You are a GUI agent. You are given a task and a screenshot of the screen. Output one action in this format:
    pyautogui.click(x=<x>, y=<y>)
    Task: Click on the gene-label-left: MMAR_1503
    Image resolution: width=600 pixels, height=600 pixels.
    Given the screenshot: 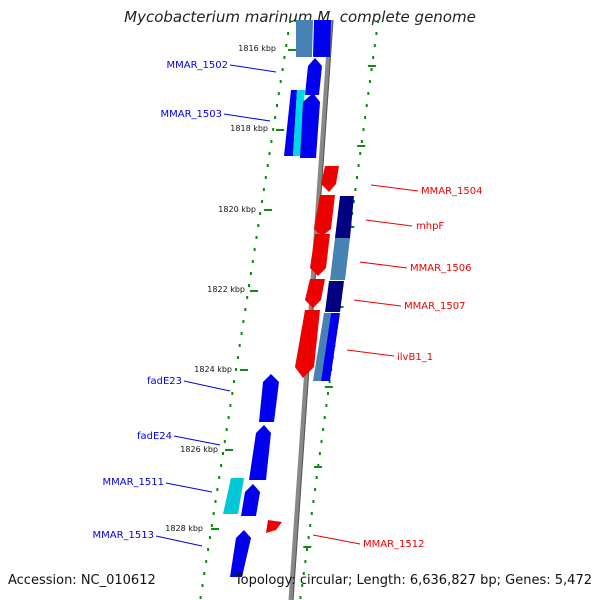 What is the action you would take?
    pyautogui.click(x=192, y=114)
    